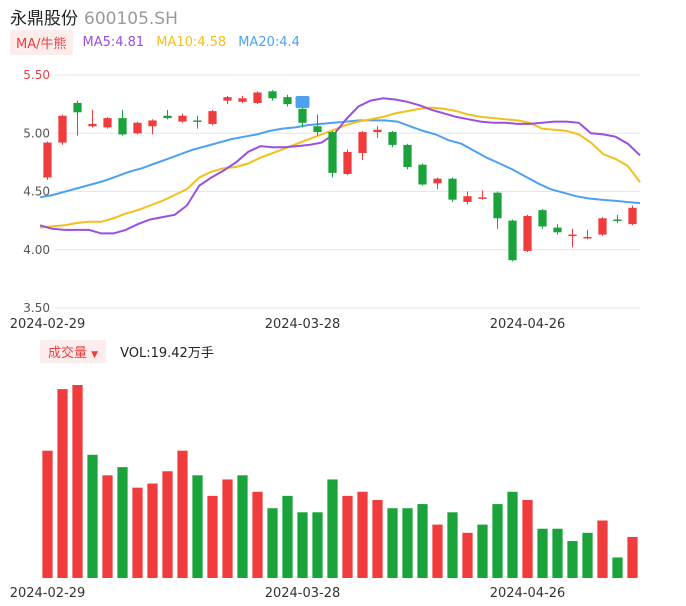 Image resolution: width=686 pixels, height=606 pixels. What do you see at coordinates (44, 19) in the screenshot?
I see `stock-name: 永鼎股份` at bounding box center [44, 19].